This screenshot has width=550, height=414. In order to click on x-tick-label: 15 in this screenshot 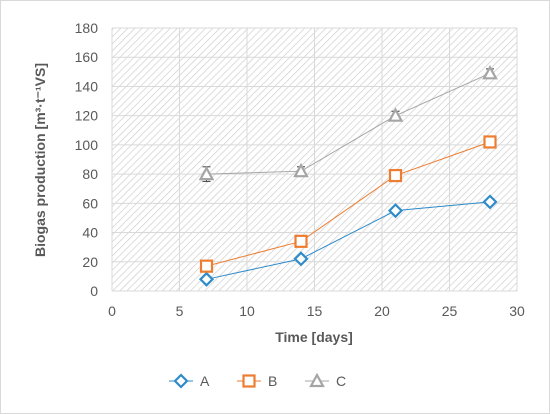, I will do `click(315, 311)`.